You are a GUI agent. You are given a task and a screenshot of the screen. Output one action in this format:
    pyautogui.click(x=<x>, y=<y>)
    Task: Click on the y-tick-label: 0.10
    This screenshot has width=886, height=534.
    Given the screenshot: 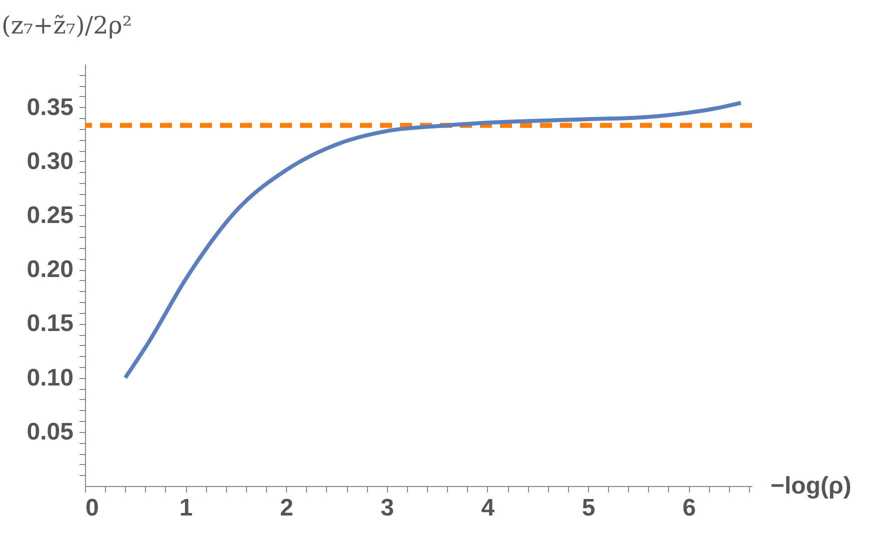 What is the action you would take?
    pyautogui.click(x=50, y=378)
    